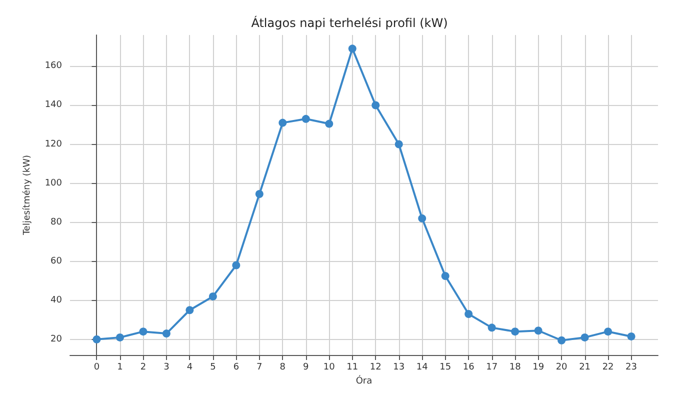 The height and width of the screenshot is (407, 699). Describe the element at coordinates (259, 367) in the screenshot. I see `x-tick-label: 7` at that location.